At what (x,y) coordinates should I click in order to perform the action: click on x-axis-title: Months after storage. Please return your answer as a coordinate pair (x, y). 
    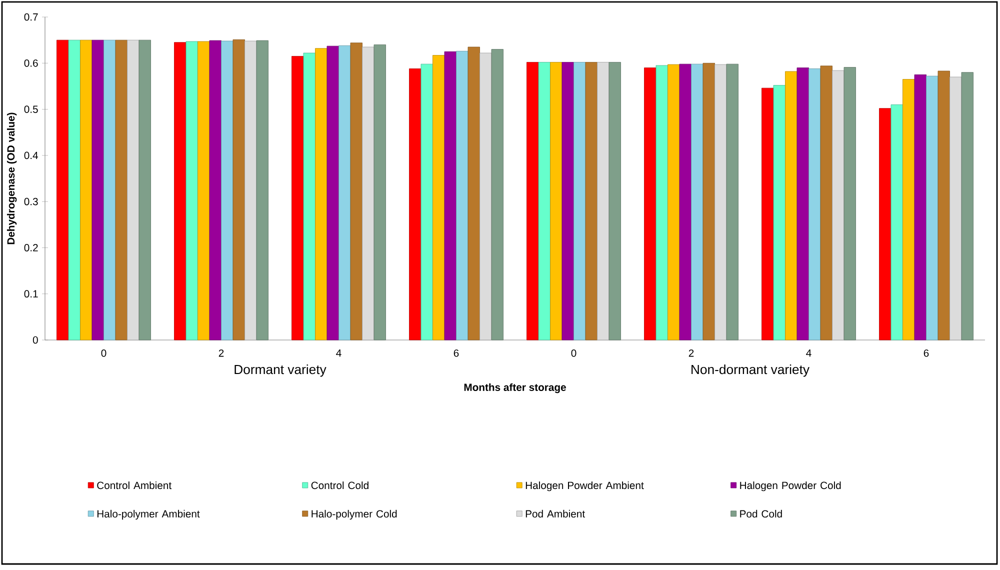
    Looking at the image, I should click on (515, 388).